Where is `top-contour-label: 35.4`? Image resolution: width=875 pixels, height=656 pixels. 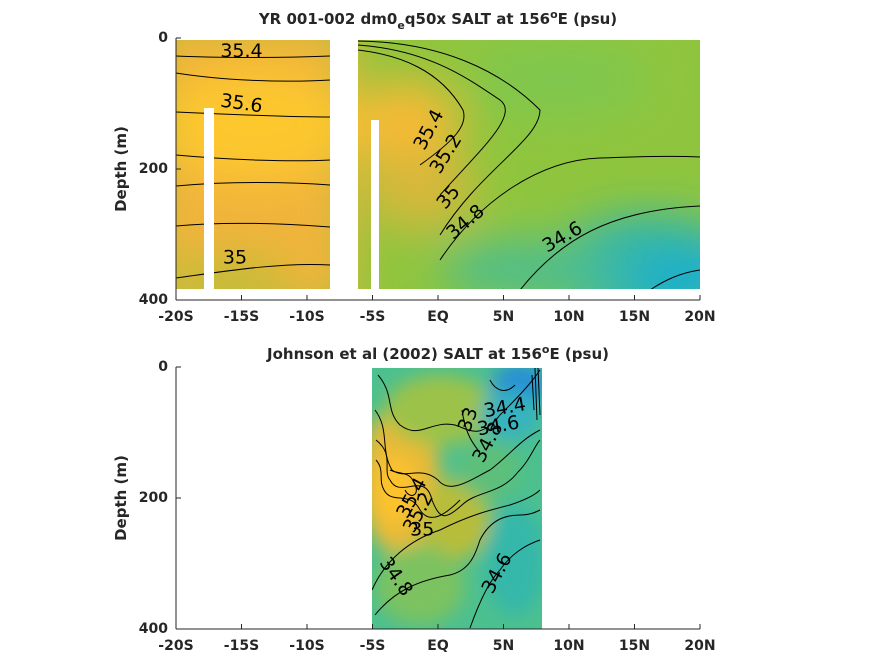 top-contour-label: 35.4 is located at coordinates (241, 51).